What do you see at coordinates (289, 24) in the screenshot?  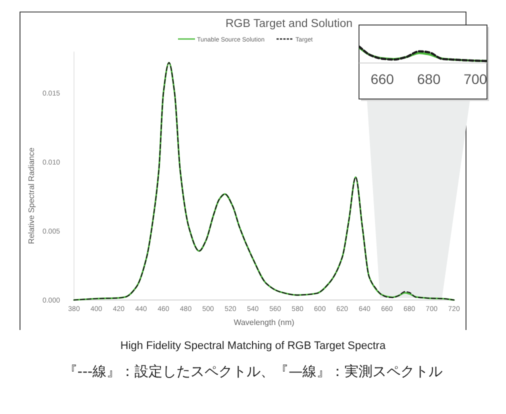 I see `chart-title: RGB Target and Solution` at bounding box center [289, 24].